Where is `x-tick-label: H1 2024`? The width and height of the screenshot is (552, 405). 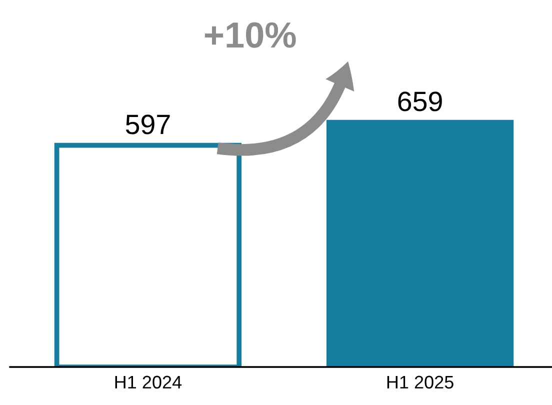 x-tick-label: H1 2024 is located at coordinates (148, 382).